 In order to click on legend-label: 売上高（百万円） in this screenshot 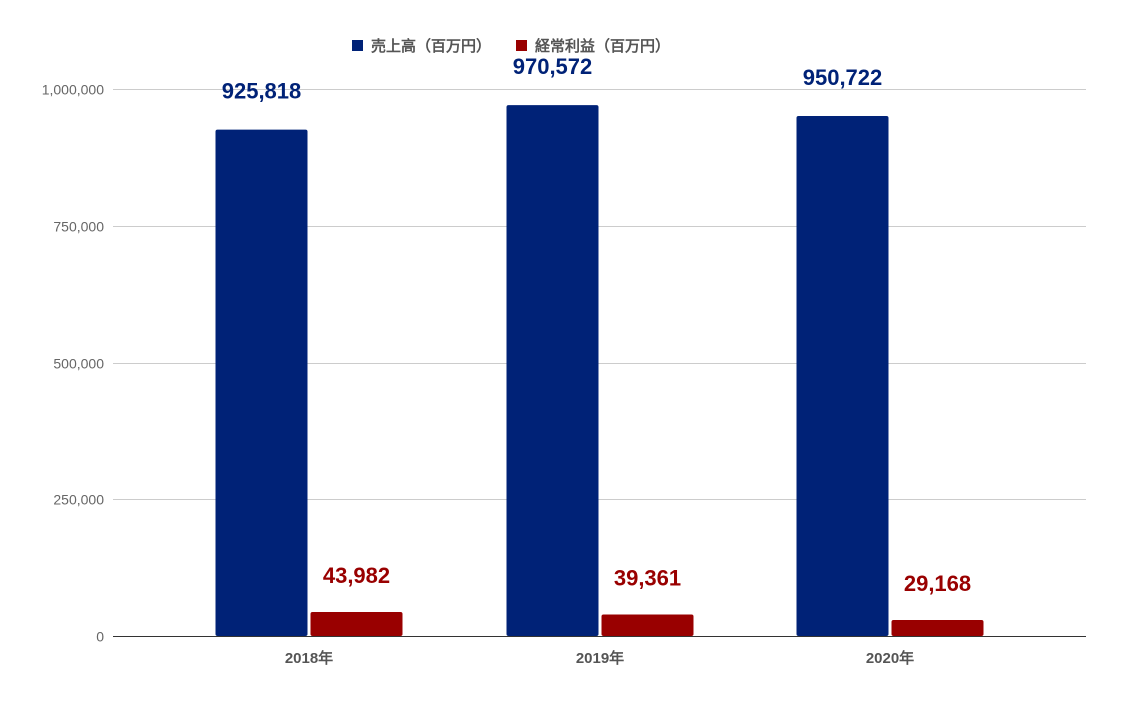, I will do `click(431, 46)`.